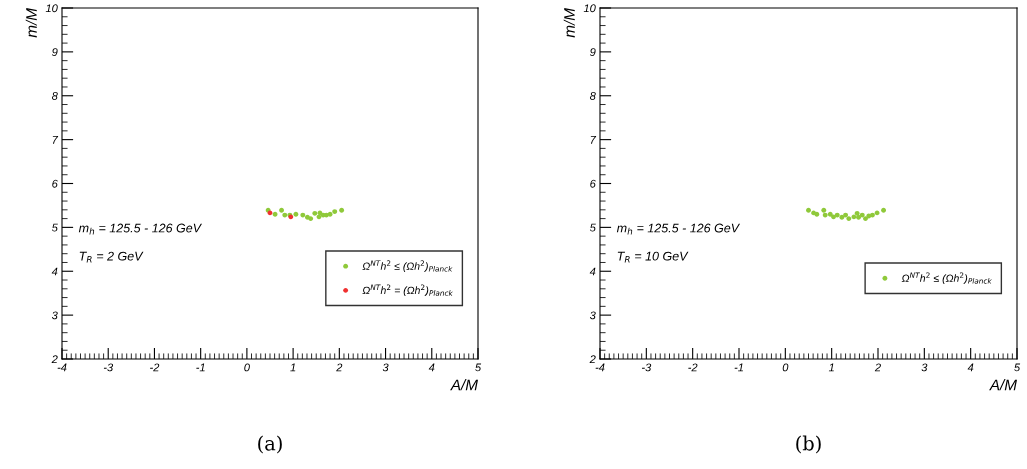 Image resolution: width=1027 pixels, height=469 pixels. Describe the element at coordinates (111, 257) in the screenshot. I see `annotation: T$_{R}$ = 2 GeV` at that location.